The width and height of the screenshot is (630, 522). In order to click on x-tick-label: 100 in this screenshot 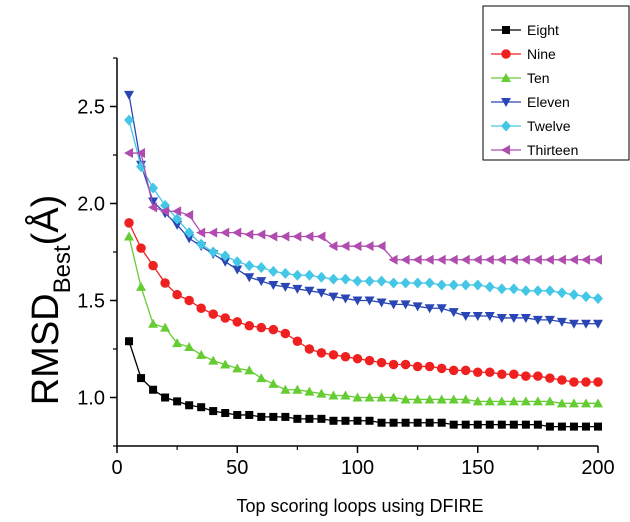, I will do `click(357, 468)`.